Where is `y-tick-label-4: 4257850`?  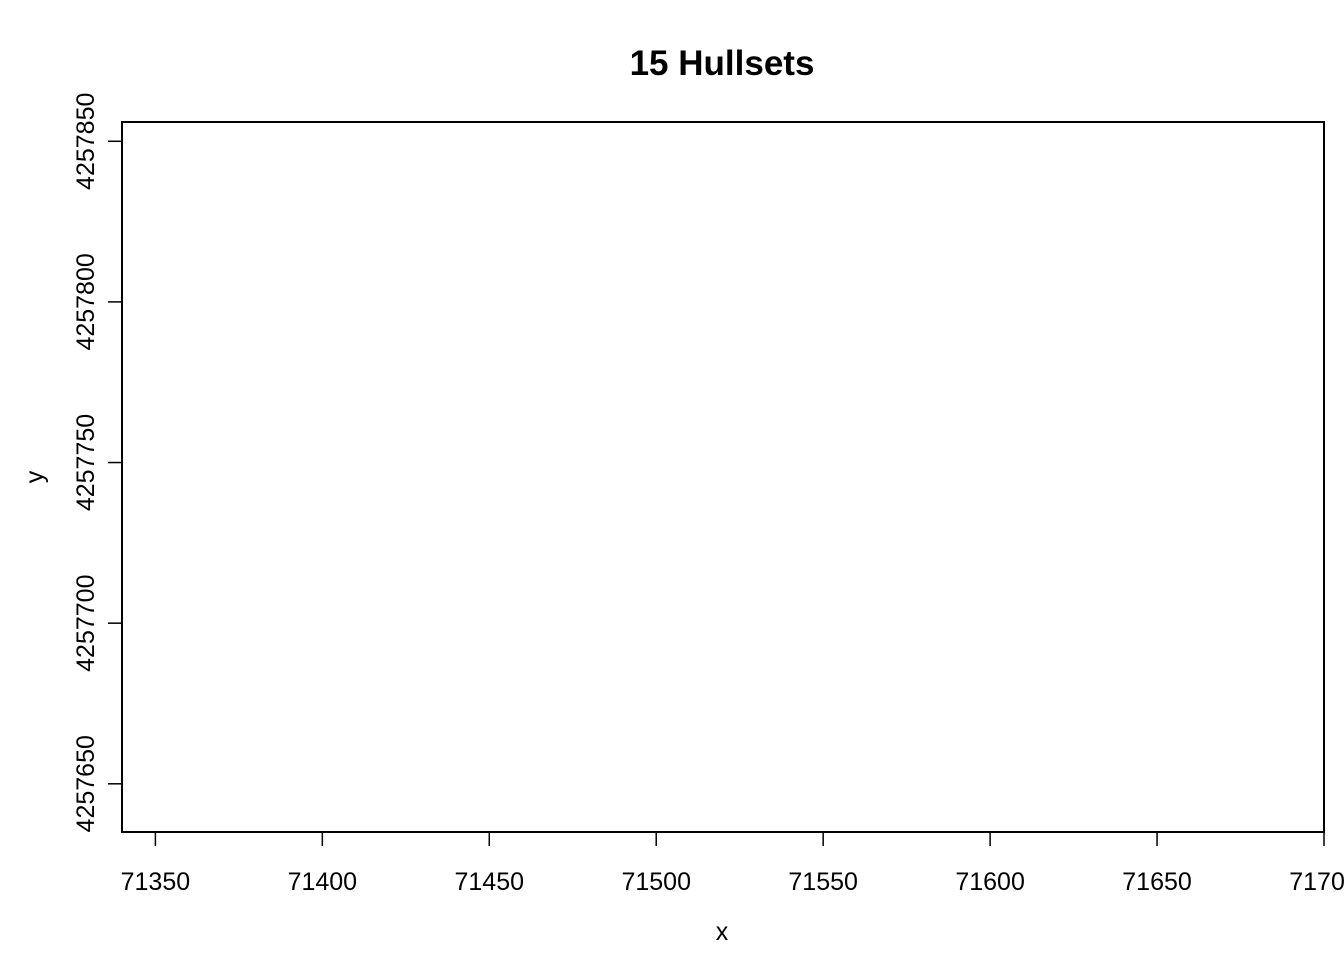 y-tick-label-4: 4257850 is located at coordinates (86, 141).